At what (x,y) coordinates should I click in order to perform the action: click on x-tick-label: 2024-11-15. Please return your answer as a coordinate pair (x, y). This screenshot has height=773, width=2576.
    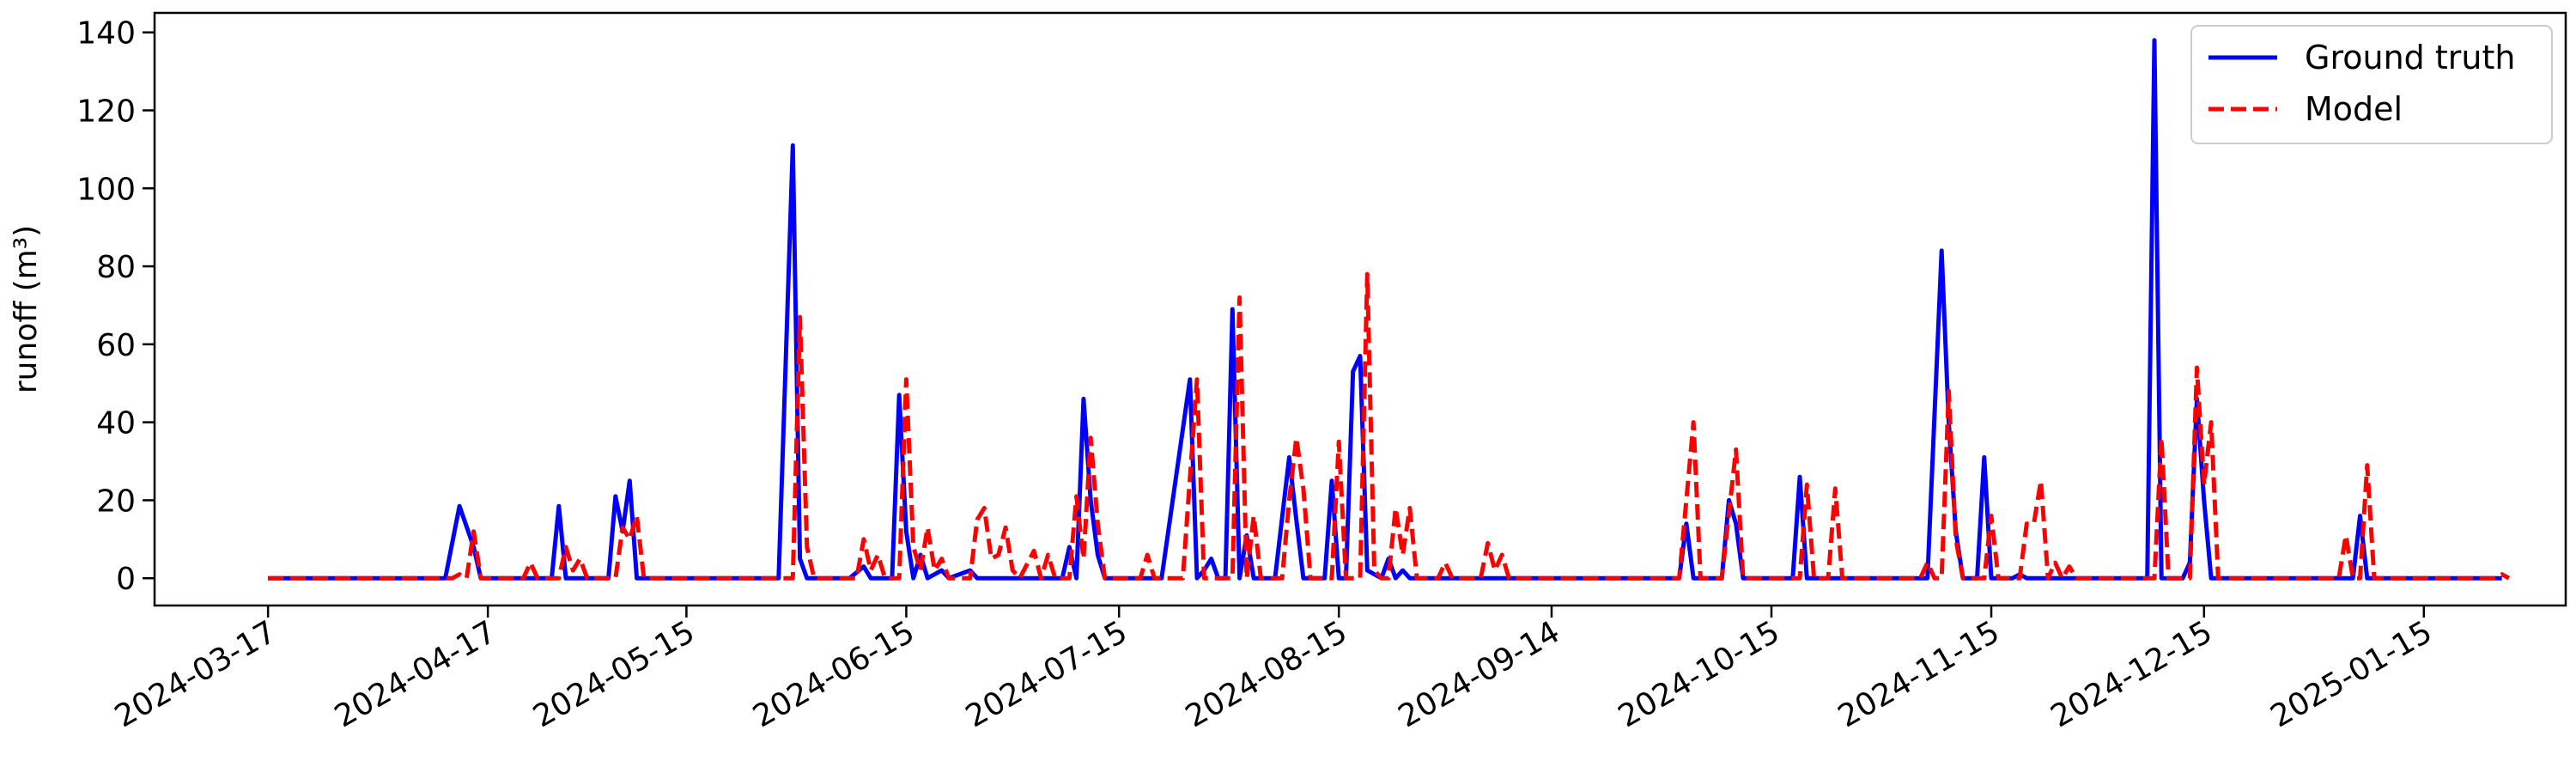
    Looking at the image, I should click on (1919, 674).